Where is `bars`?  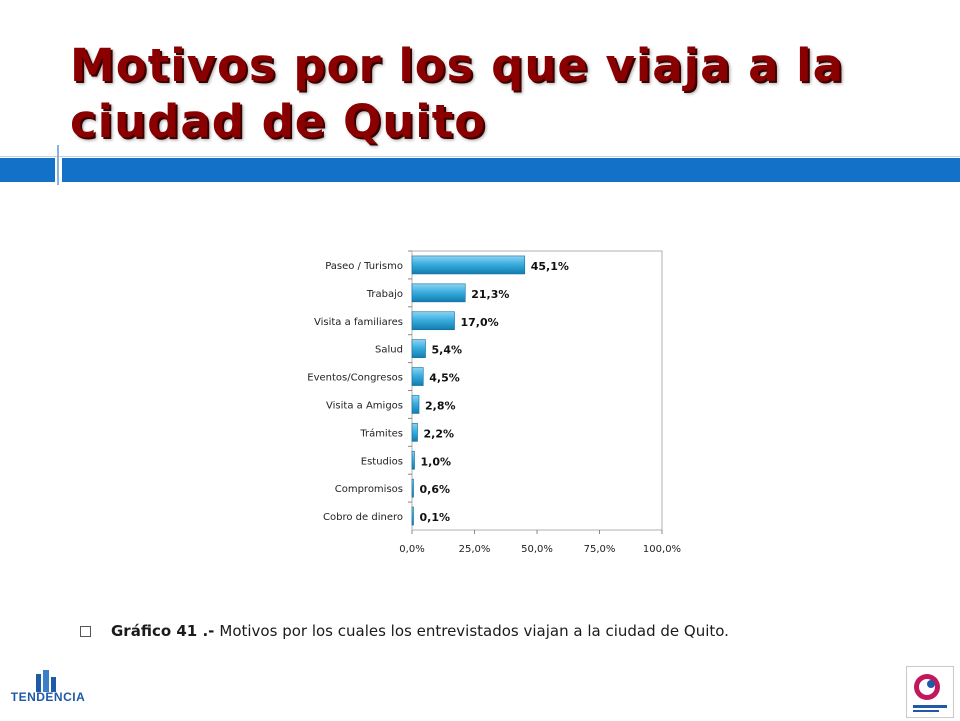
bars is located at coordinates (468, 390).